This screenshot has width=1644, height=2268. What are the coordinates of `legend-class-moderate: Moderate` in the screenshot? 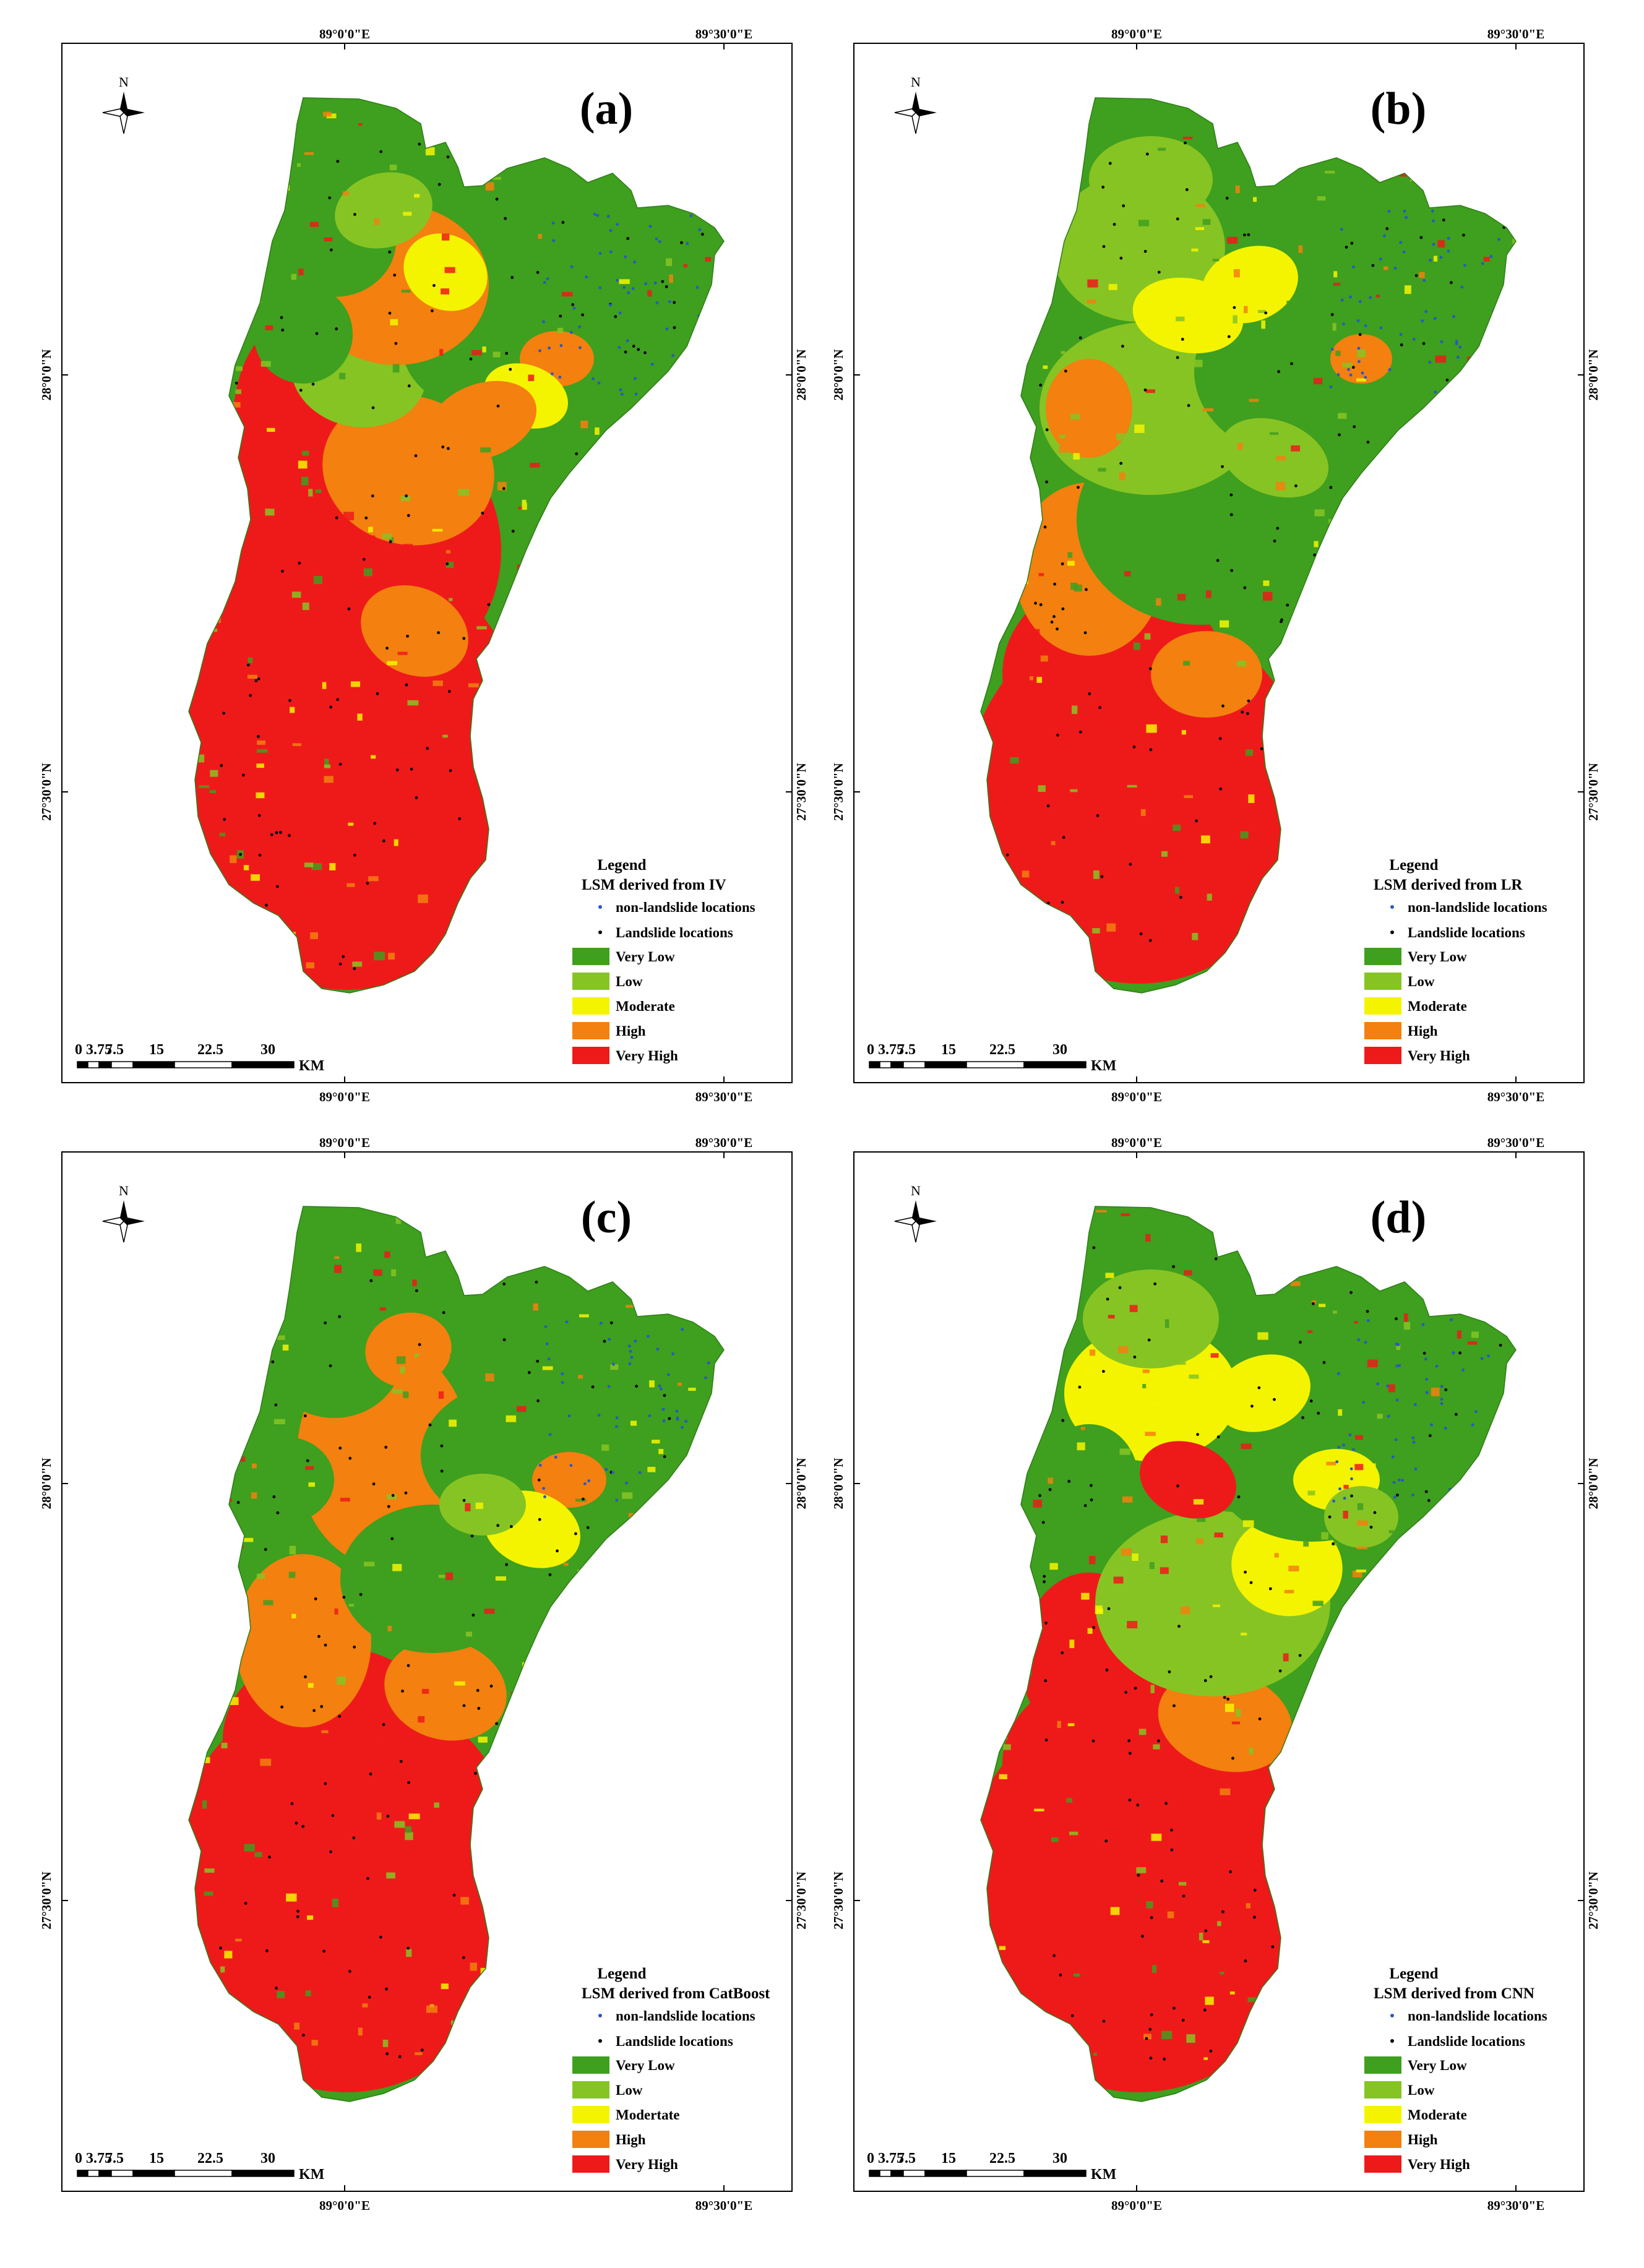 It's located at (1438, 2115).